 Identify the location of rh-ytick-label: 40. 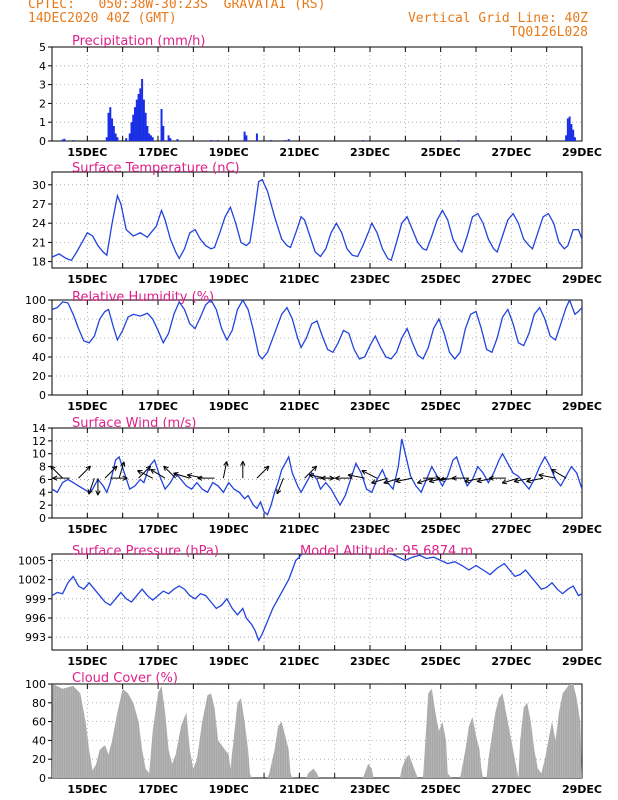
(39, 357).